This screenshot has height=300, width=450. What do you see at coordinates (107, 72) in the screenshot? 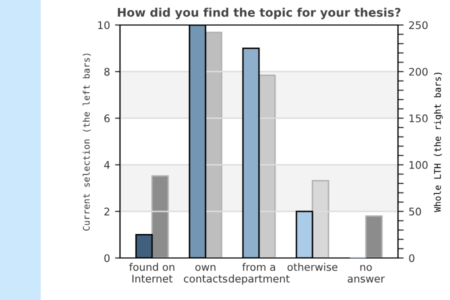
I see `y-tick-label: 8` at bounding box center [107, 72].